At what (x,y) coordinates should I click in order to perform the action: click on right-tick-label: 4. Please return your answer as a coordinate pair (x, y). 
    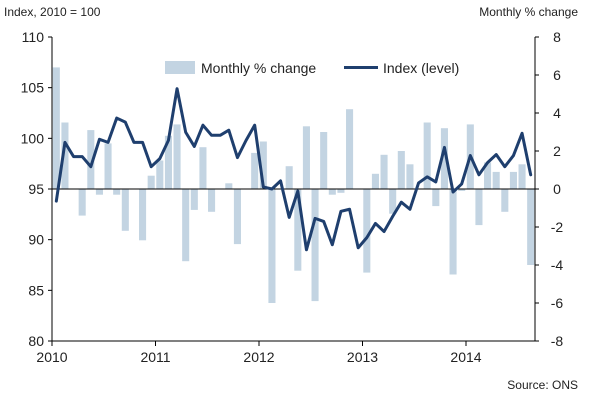
    Looking at the image, I should click on (557, 113).